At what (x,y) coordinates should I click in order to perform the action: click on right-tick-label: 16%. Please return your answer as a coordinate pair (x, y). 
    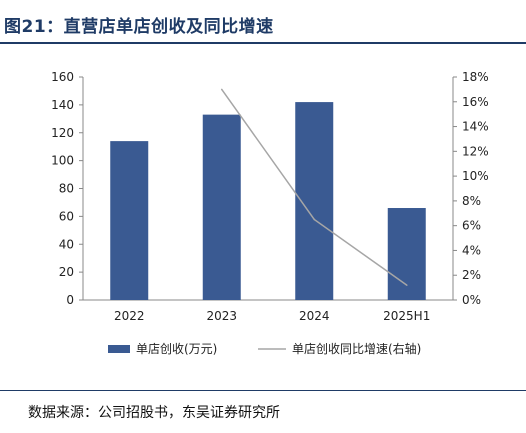
    Looking at the image, I should click on (475, 102).